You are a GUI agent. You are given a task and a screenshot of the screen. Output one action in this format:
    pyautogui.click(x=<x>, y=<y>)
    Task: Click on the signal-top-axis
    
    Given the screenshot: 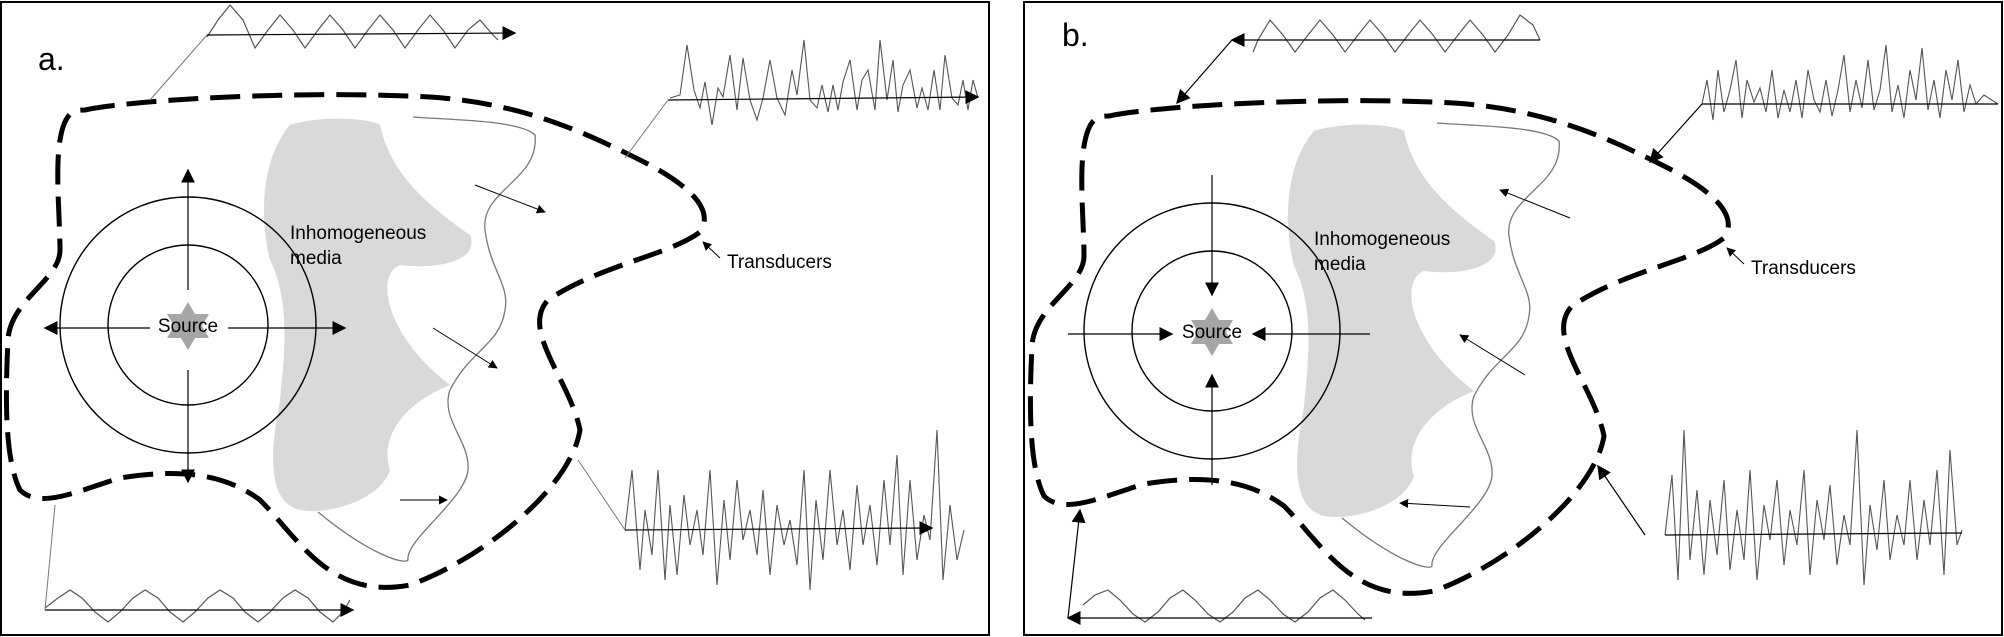 What is the action you would take?
    pyautogui.click(x=361, y=33)
    